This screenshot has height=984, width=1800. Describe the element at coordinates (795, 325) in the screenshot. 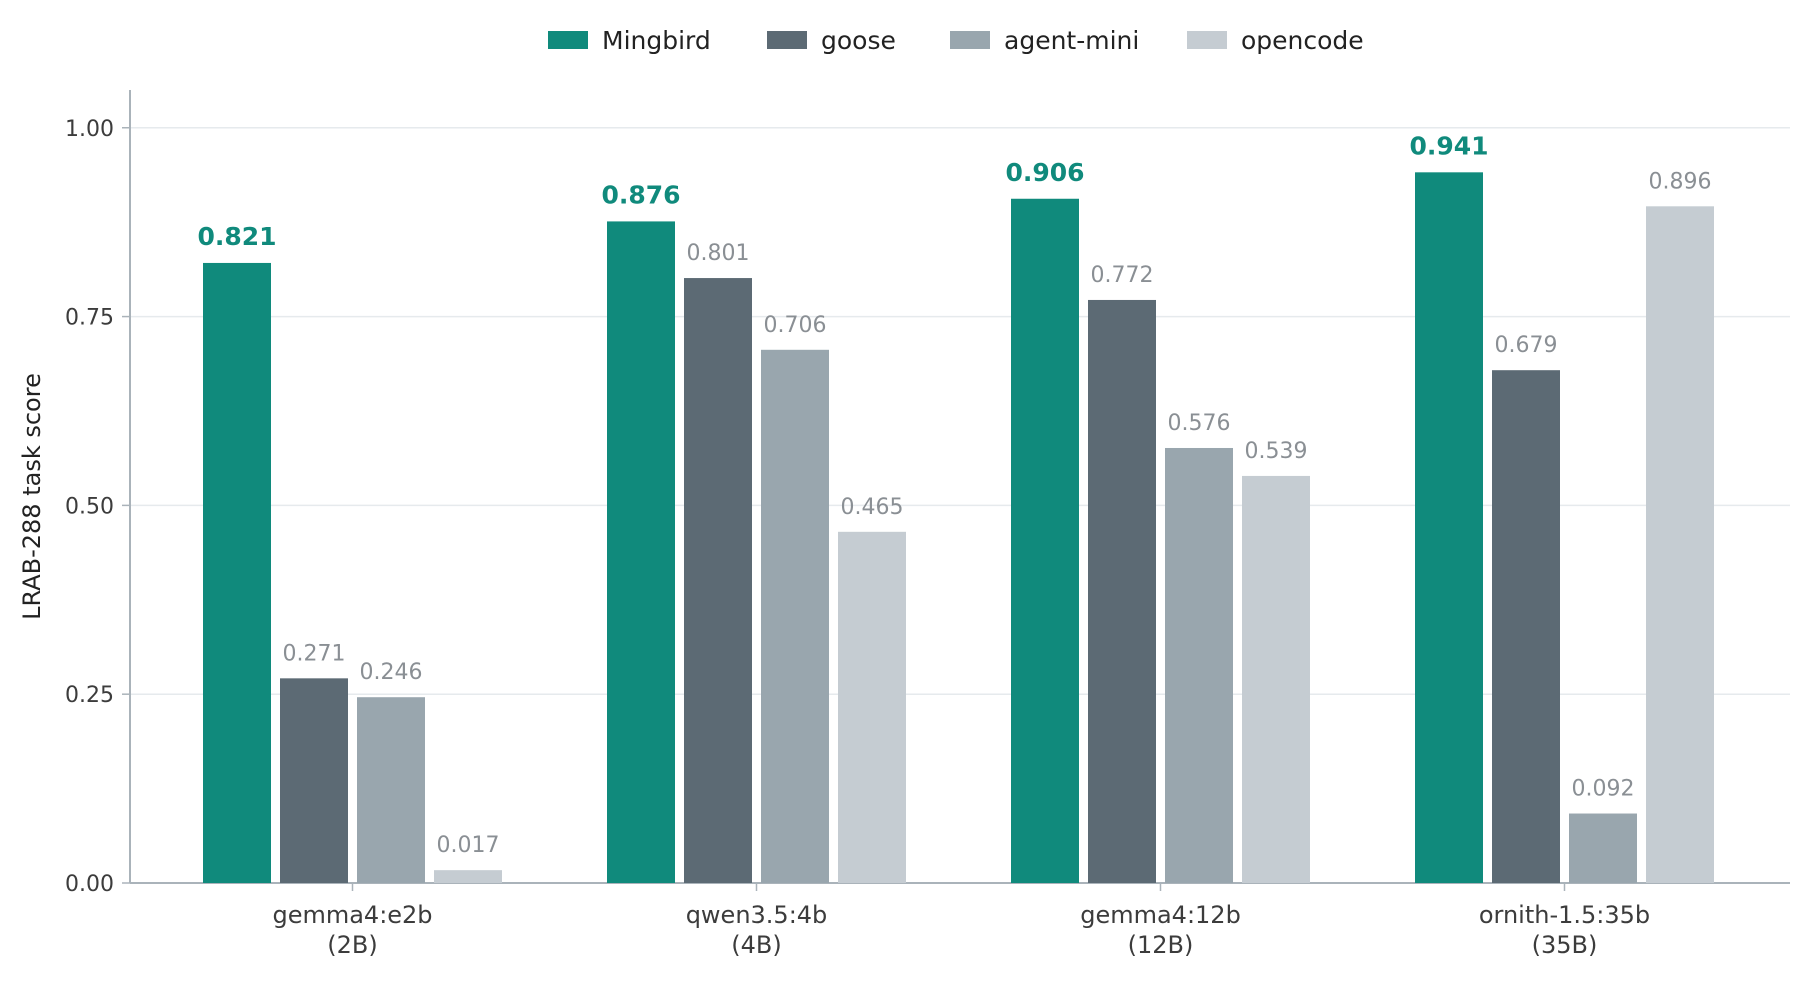

I see `data-label: 0.706` at that location.